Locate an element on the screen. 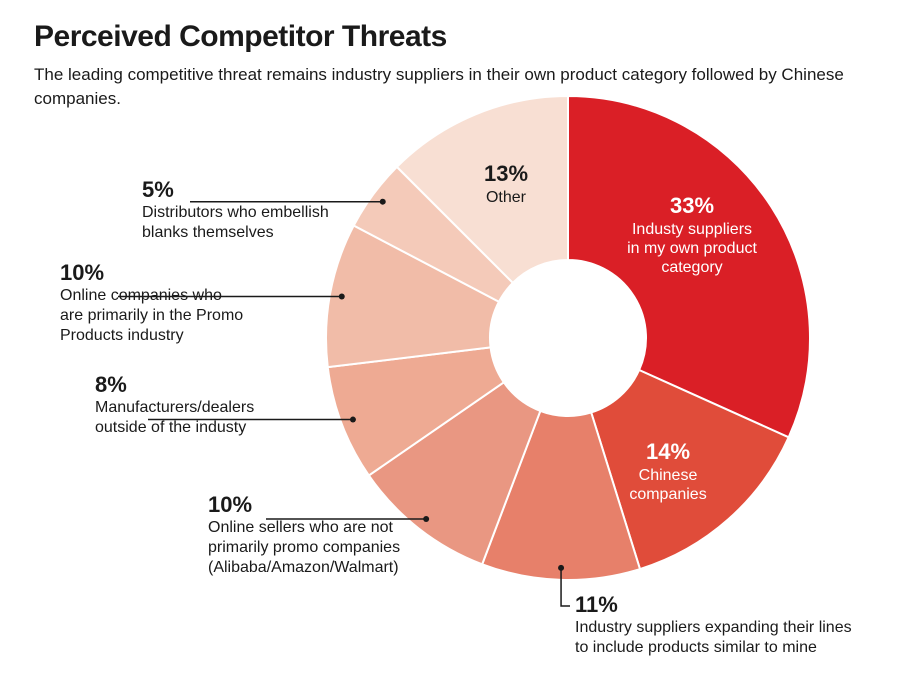 Image resolution: width=900 pixels, height=686 pixels. callout-text-line: (Alibaba/Amazon/Walmart) is located at coordinates (303, 567).